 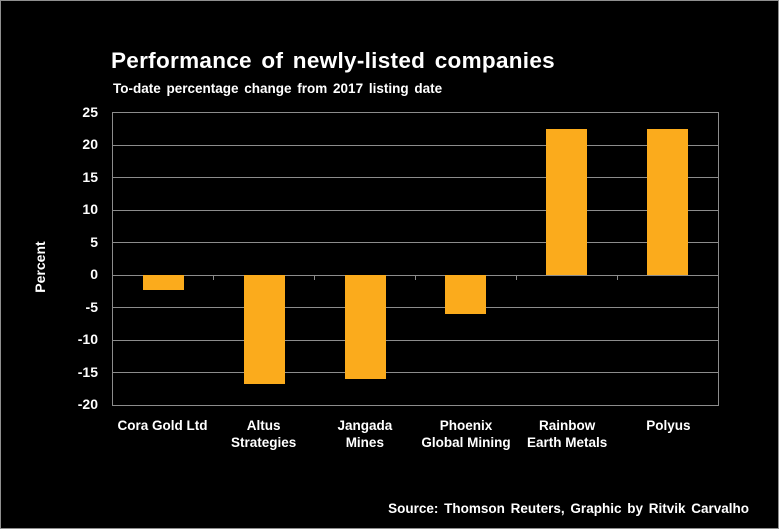 I want to click on bar-altus-strategies, so click(x=264, y=329).